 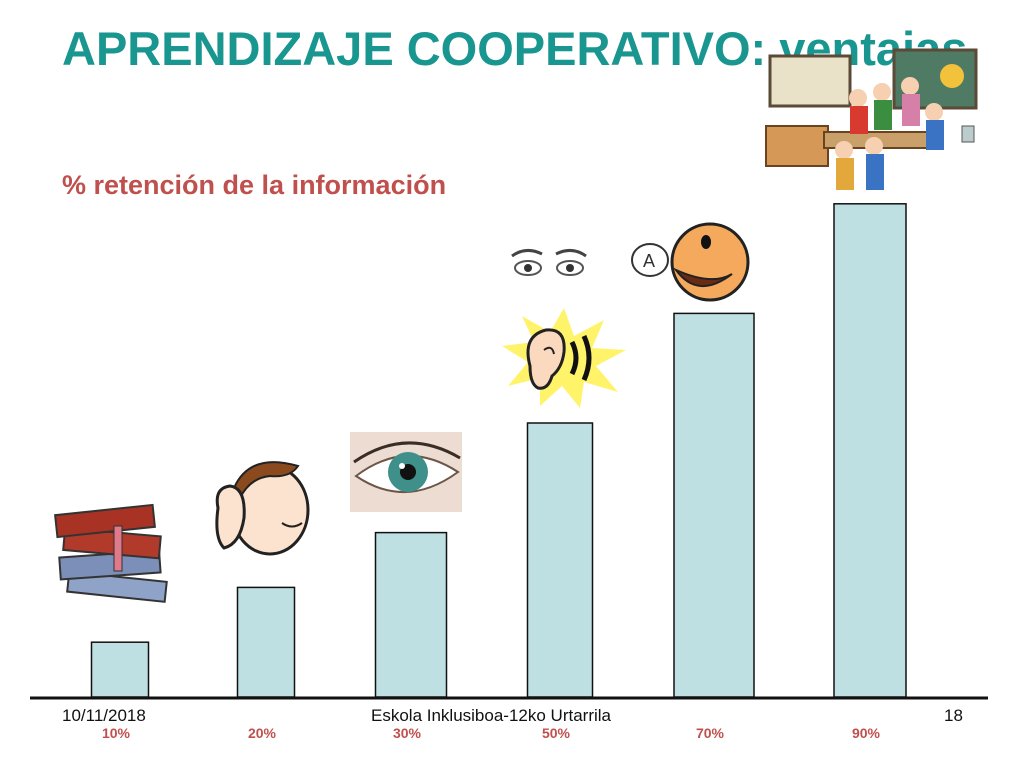 I want to click on books-icon, so click(x=111, y=553).